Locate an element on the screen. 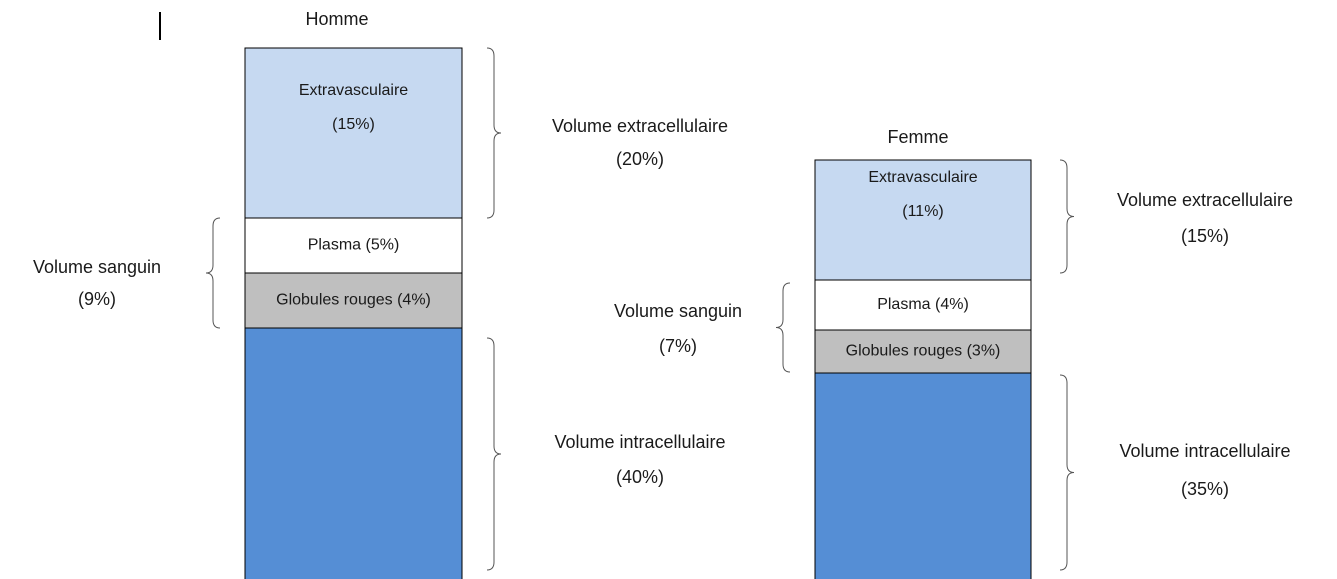 The image size is (1337, 579). segment-label: Plasma (4%) is located at coordinates (923, 304).